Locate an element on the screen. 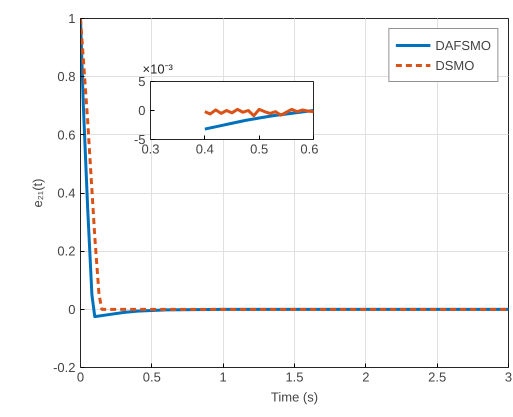 This screenshot has width=513, height=417. x-tick-label: 0.4 is located at coordinates (205, 149).